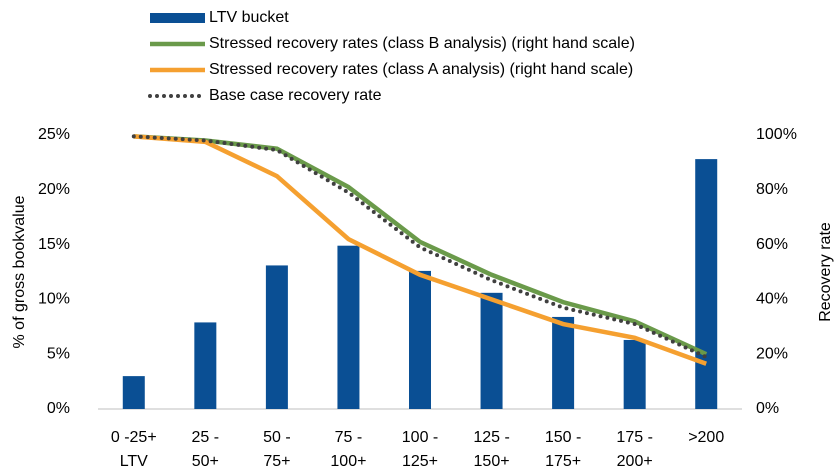  Describe the element at coordinates (348, 459) in the screenshot. I see `x-tick-label: 100+` at that location.